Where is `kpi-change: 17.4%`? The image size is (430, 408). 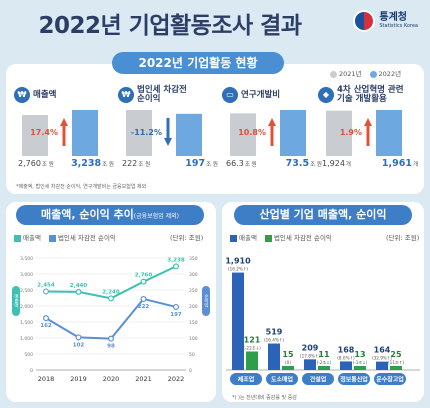
kpi-change: 17.4% is located at coordinates (44, 132).